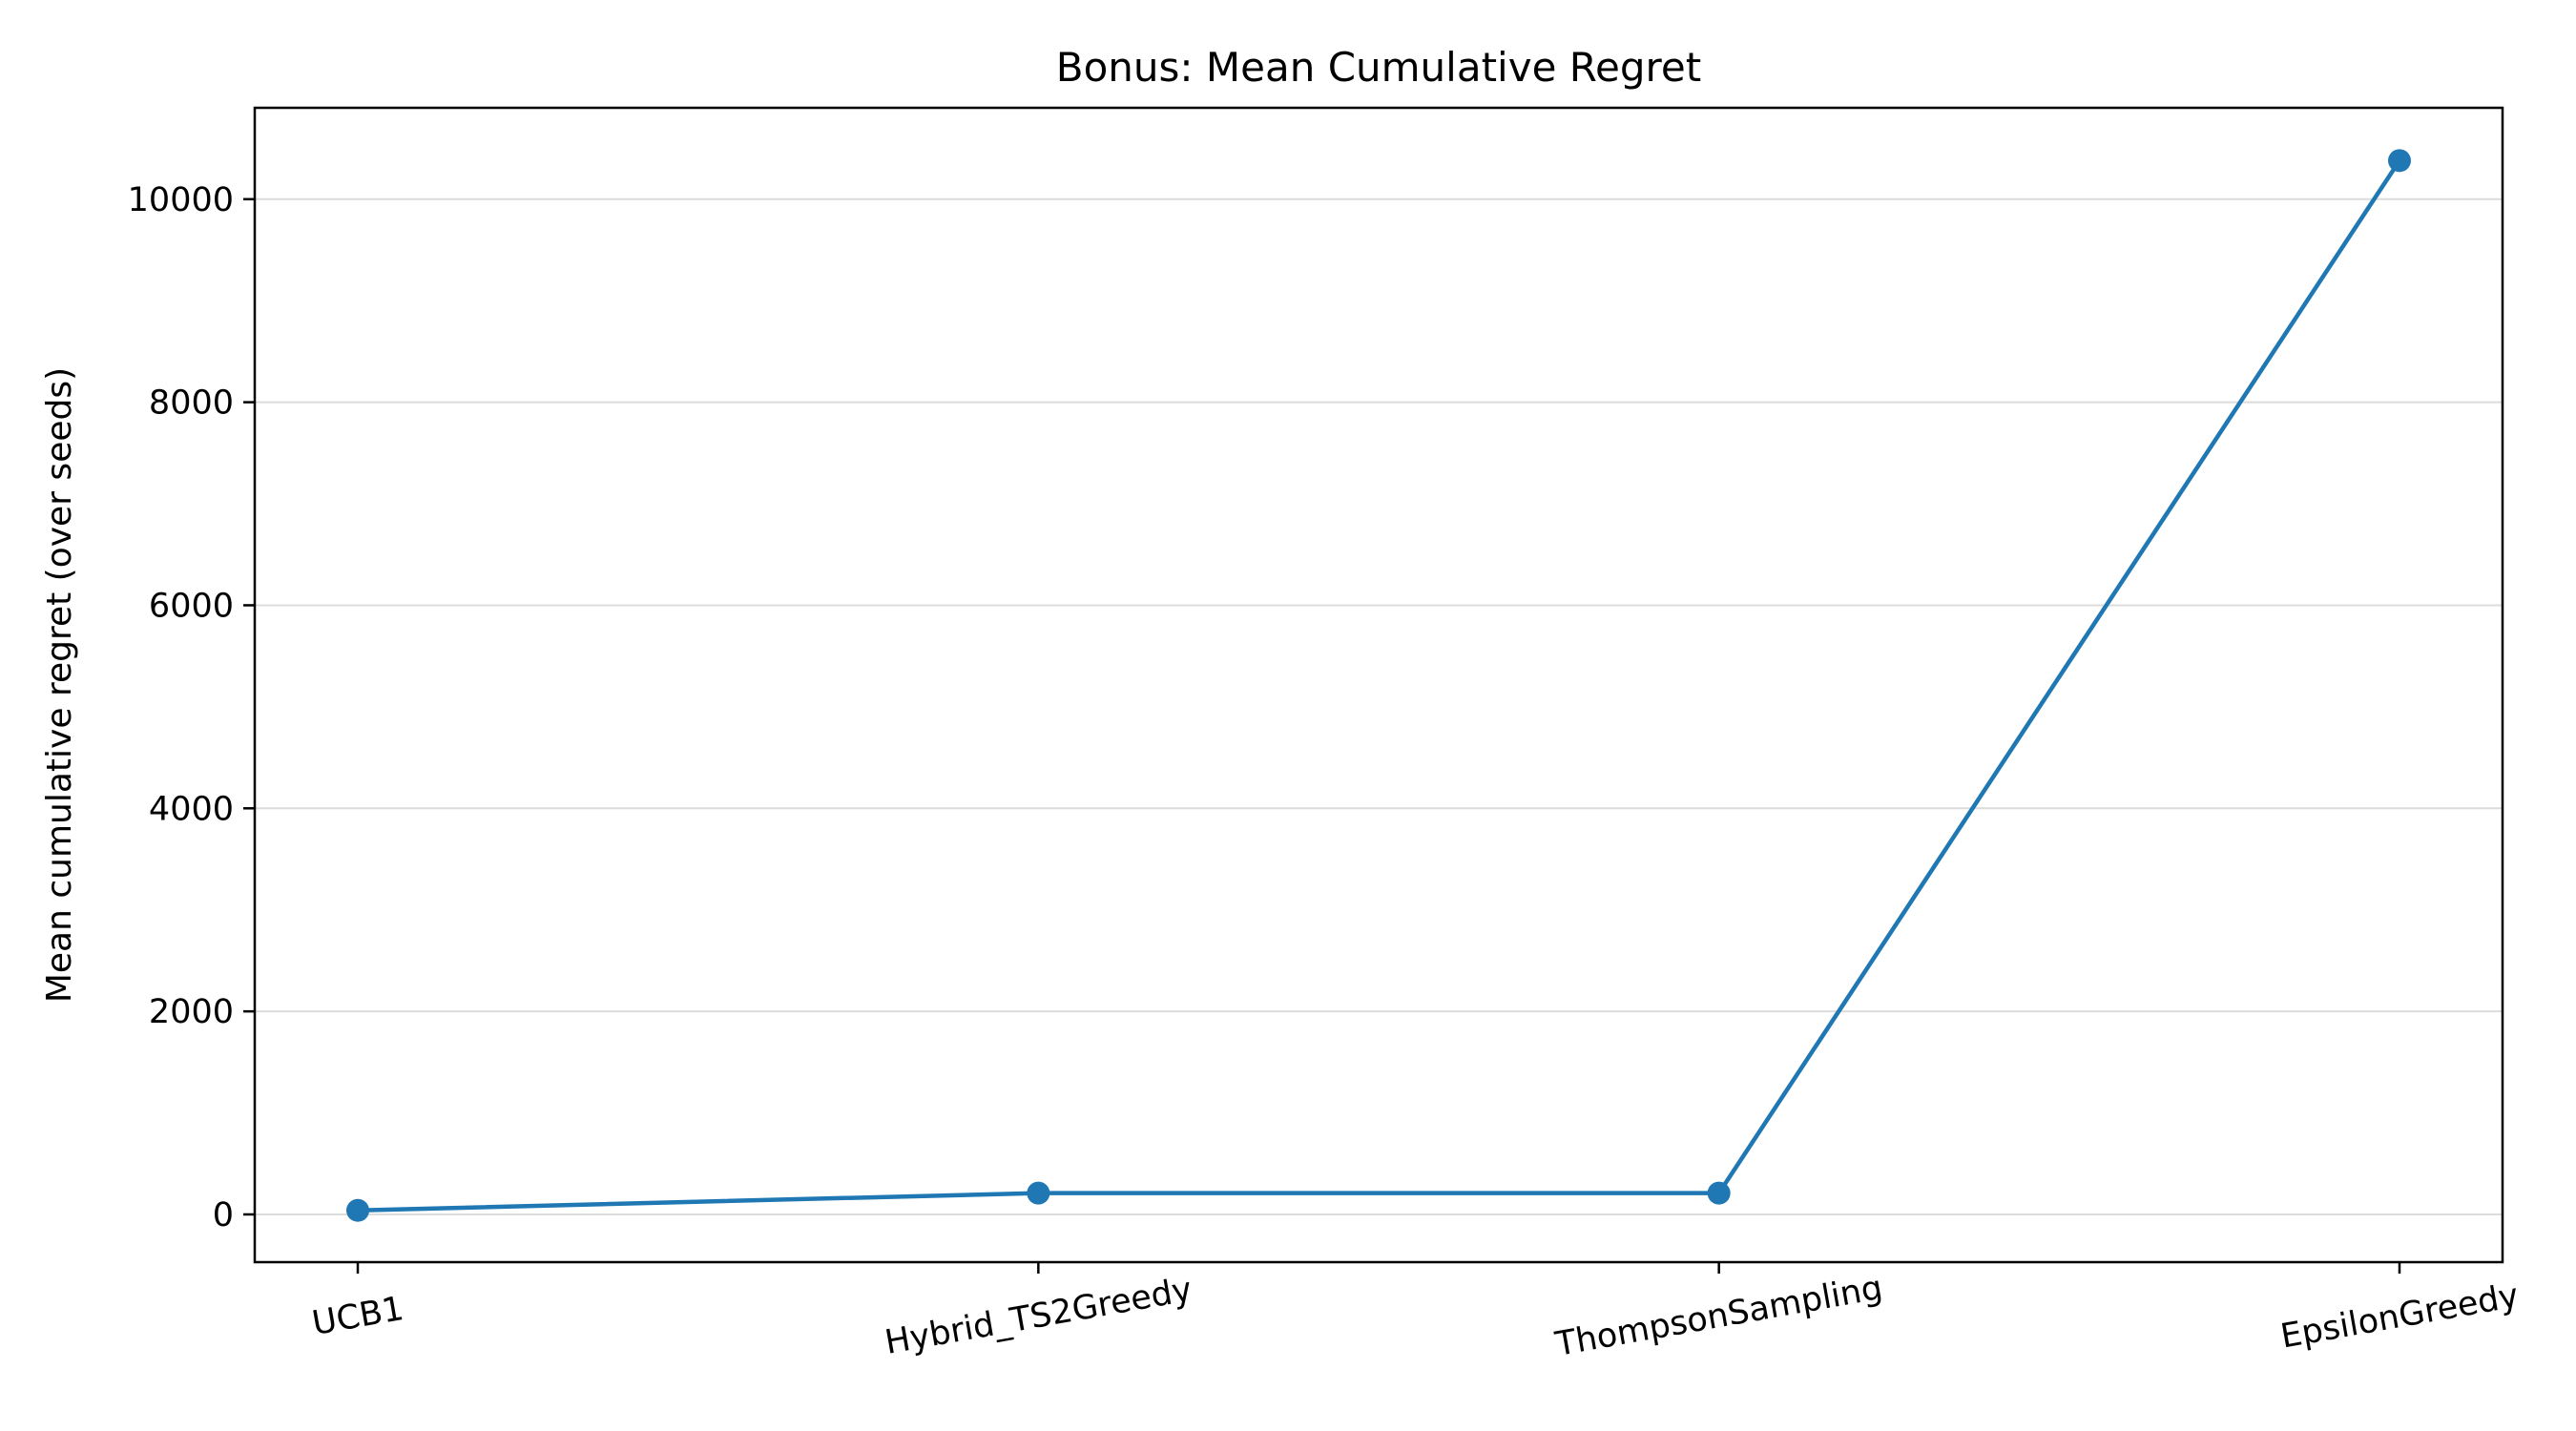 Image resolution: width=2576 pixels, height=1431 pixels. I want to click on x-tick-label: UCB1, so click(357, 1316).